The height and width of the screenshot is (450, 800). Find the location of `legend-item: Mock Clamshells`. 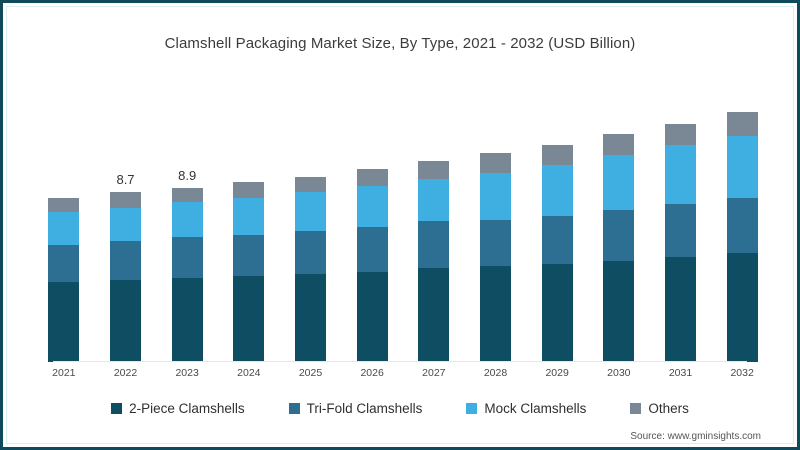

legend-item: Mock Clamshells is located at coordinates (526, 408).